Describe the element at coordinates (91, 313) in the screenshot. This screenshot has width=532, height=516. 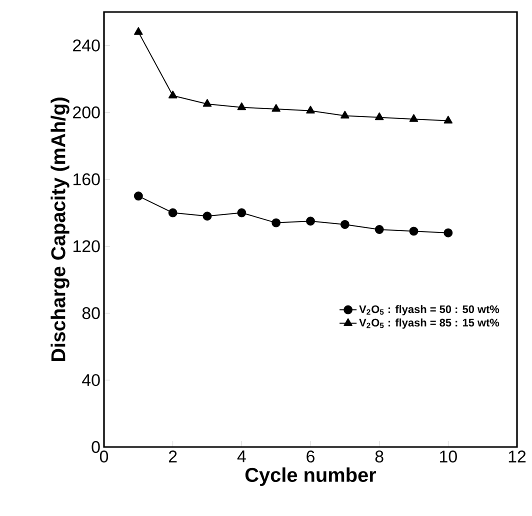
I see `y-tick-label: 80` at that location.